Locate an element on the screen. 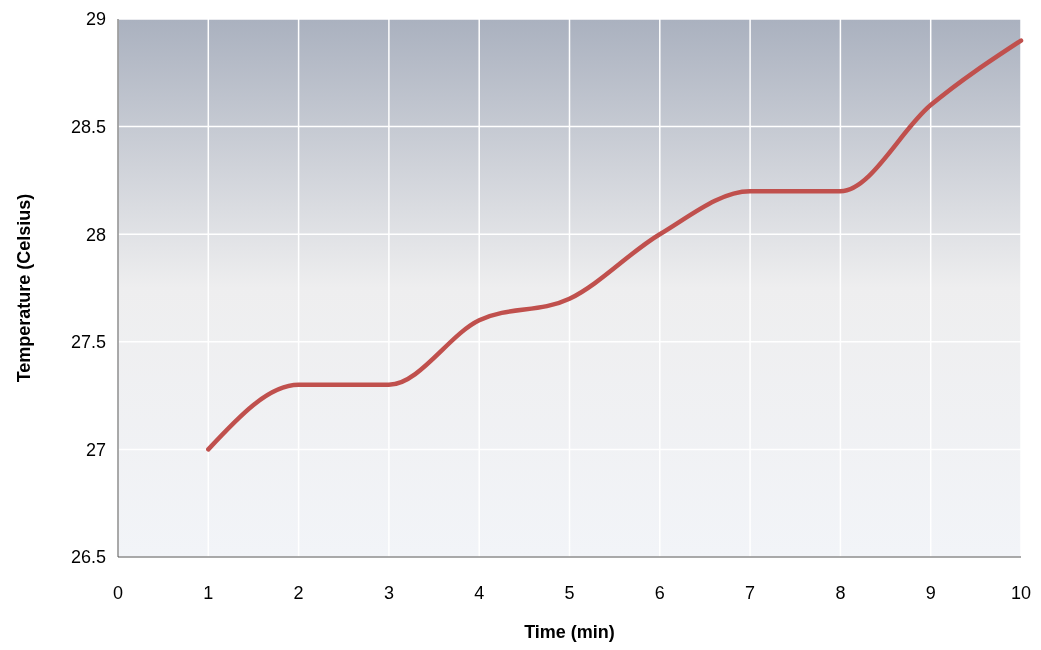 The image size is (1041, 650). x-tick-label: 10 is located at coordinates (1021, 593).